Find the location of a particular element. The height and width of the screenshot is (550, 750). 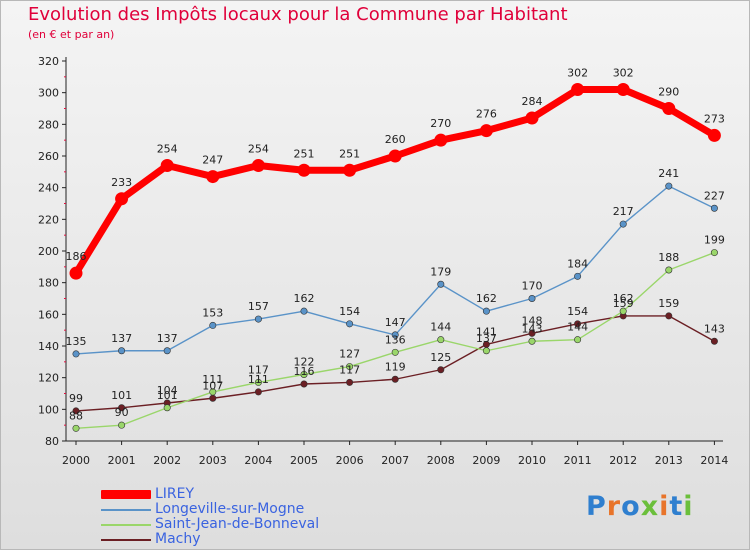

data-label: 99 is located at coordinates (76, 398).